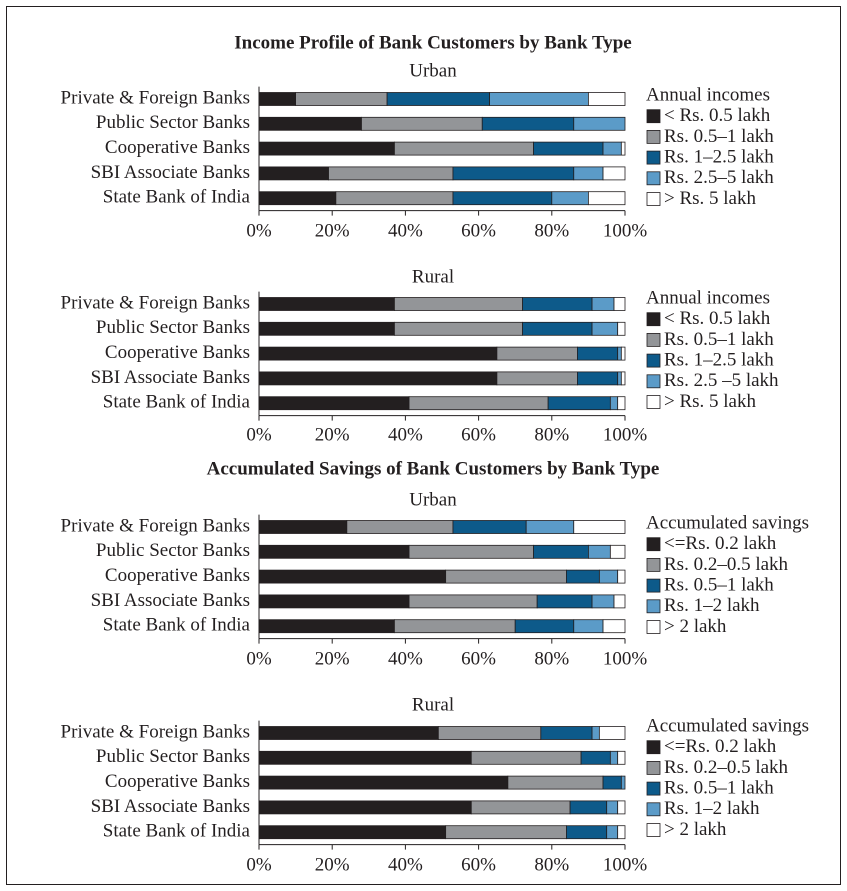 This screenshot has width=847, height=891. I want to click on category-label: Cooperative Banks, so click(177, 147).